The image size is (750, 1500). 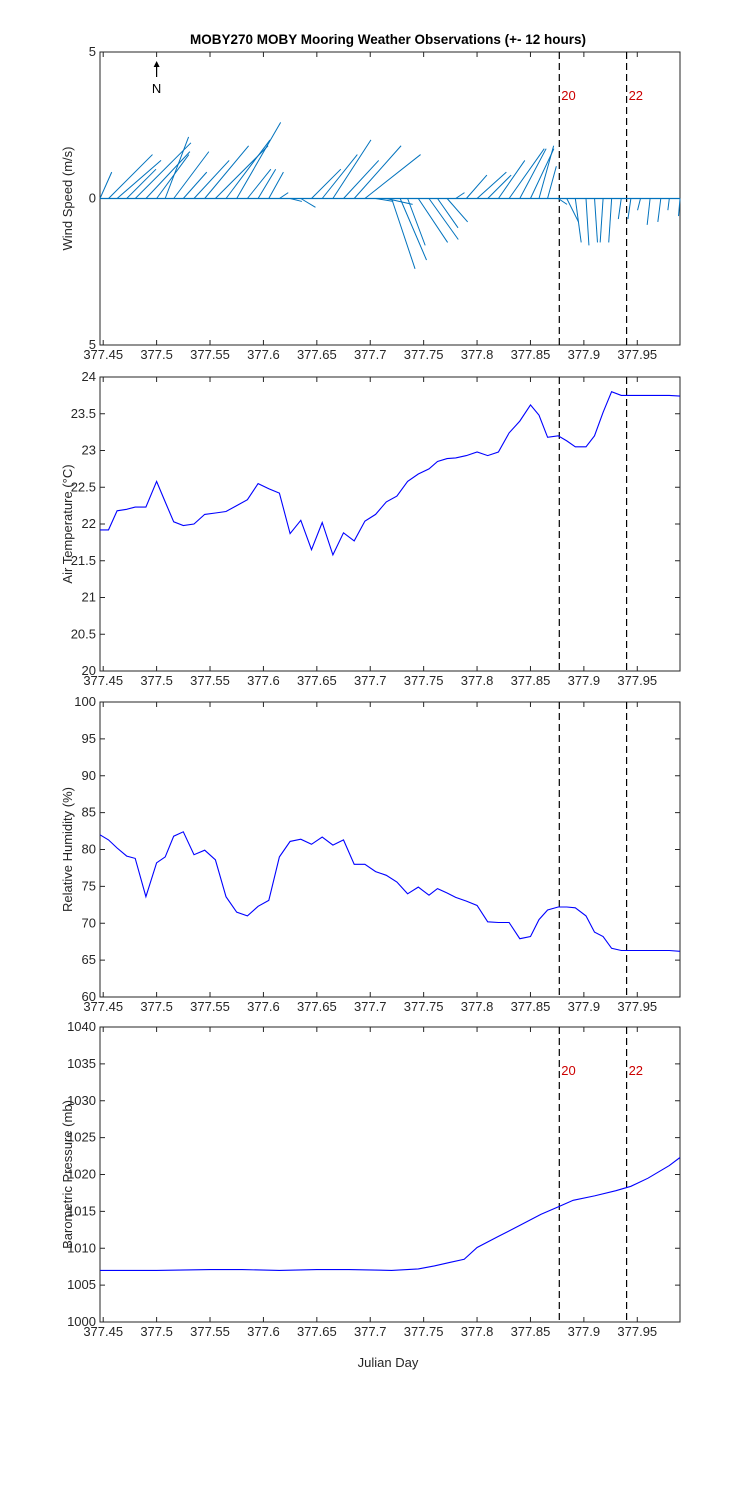 What do you see at coordinates (81, 1321) in the screenshot?
I see `y-tick-label: 1000` at bounding box center [81, 1321].